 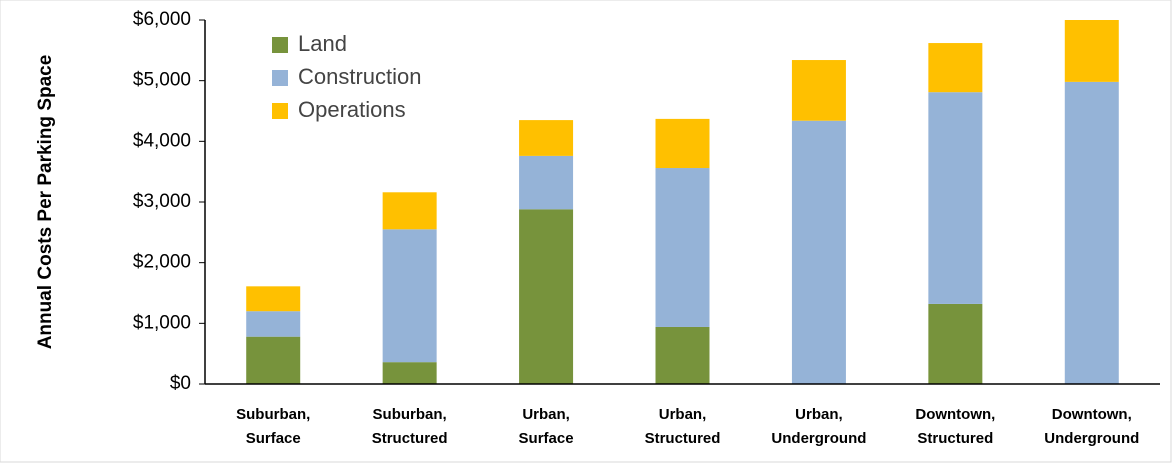 What do you see at coordinates (352, 109) in the screenshot?
I see `legend-label: Operations` at bounding box center [352, 109].